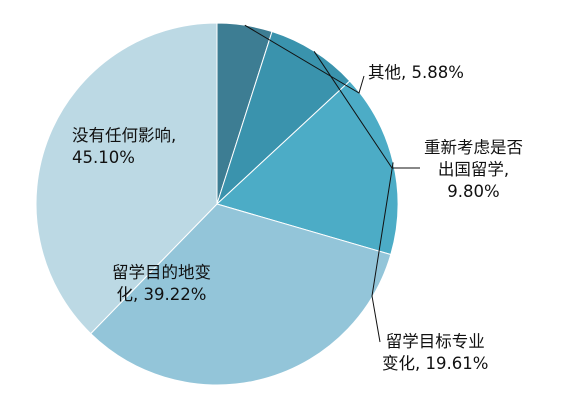 The width and height of the screenshot is (568, 415). I want to click on slice-label-destination-change: 留学目的地变 化, 39.22%, so click(161, 284).